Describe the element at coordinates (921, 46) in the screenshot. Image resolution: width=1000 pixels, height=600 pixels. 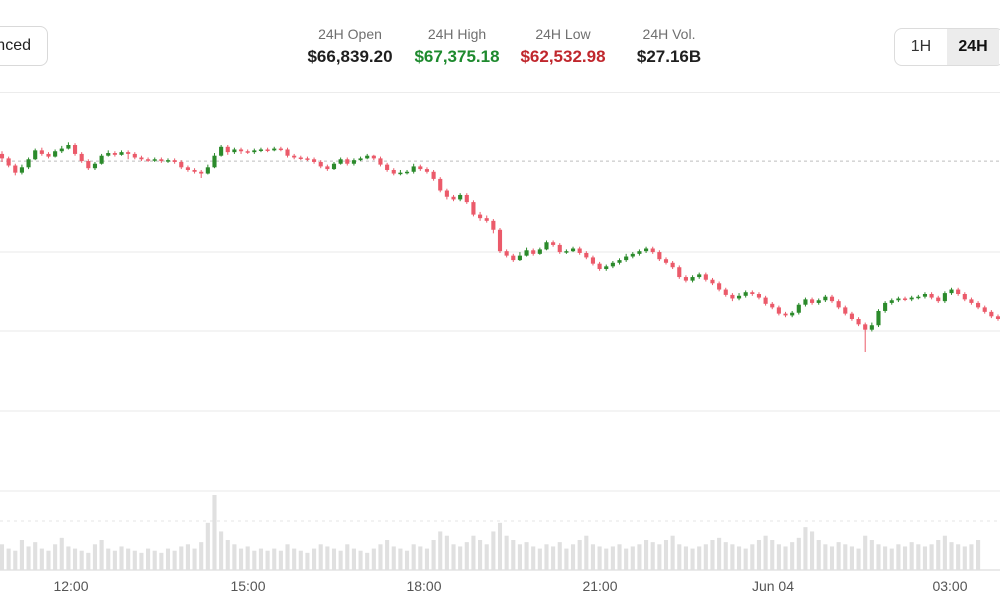
I see `range-option-1h: 1H` at that location.